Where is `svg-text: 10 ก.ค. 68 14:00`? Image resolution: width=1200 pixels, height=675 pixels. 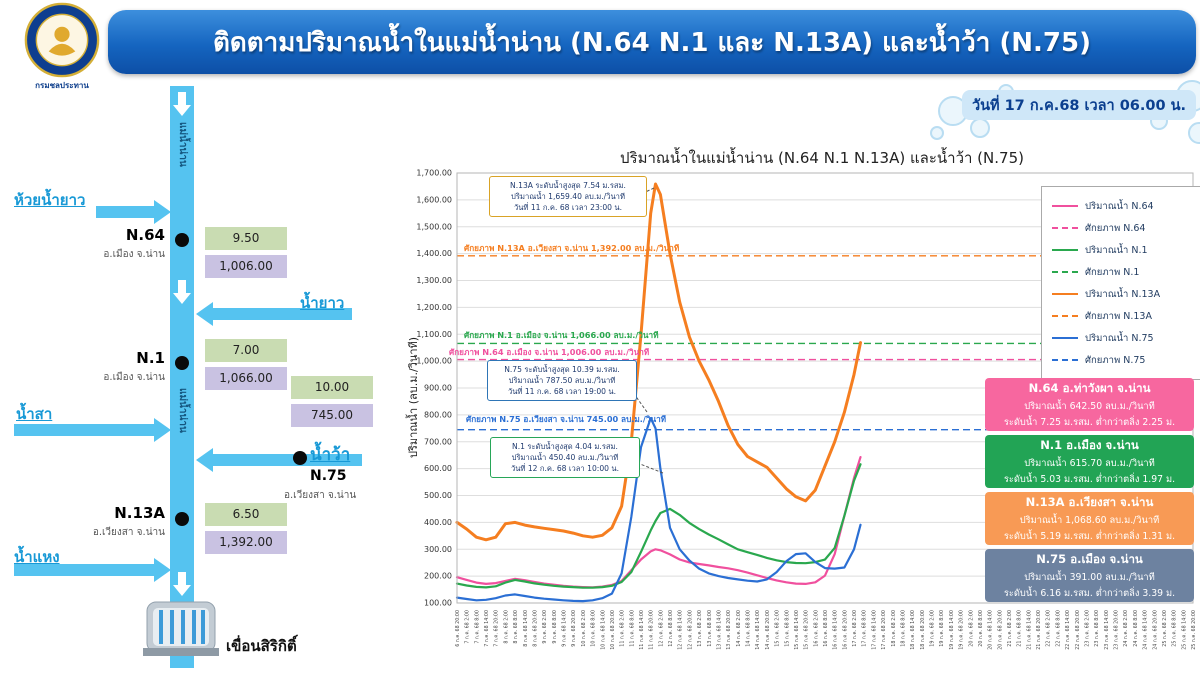 svg-text: 10 ก.ค. 68 14:00 is located at coordinates (603, 630).